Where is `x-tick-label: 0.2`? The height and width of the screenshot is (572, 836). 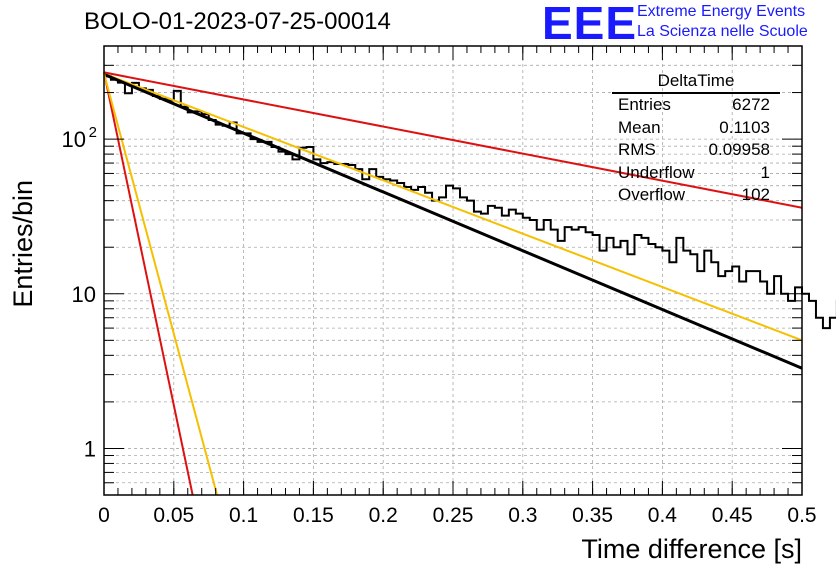
x-tick-label: 0.2 is located at coordinates (383, 515).